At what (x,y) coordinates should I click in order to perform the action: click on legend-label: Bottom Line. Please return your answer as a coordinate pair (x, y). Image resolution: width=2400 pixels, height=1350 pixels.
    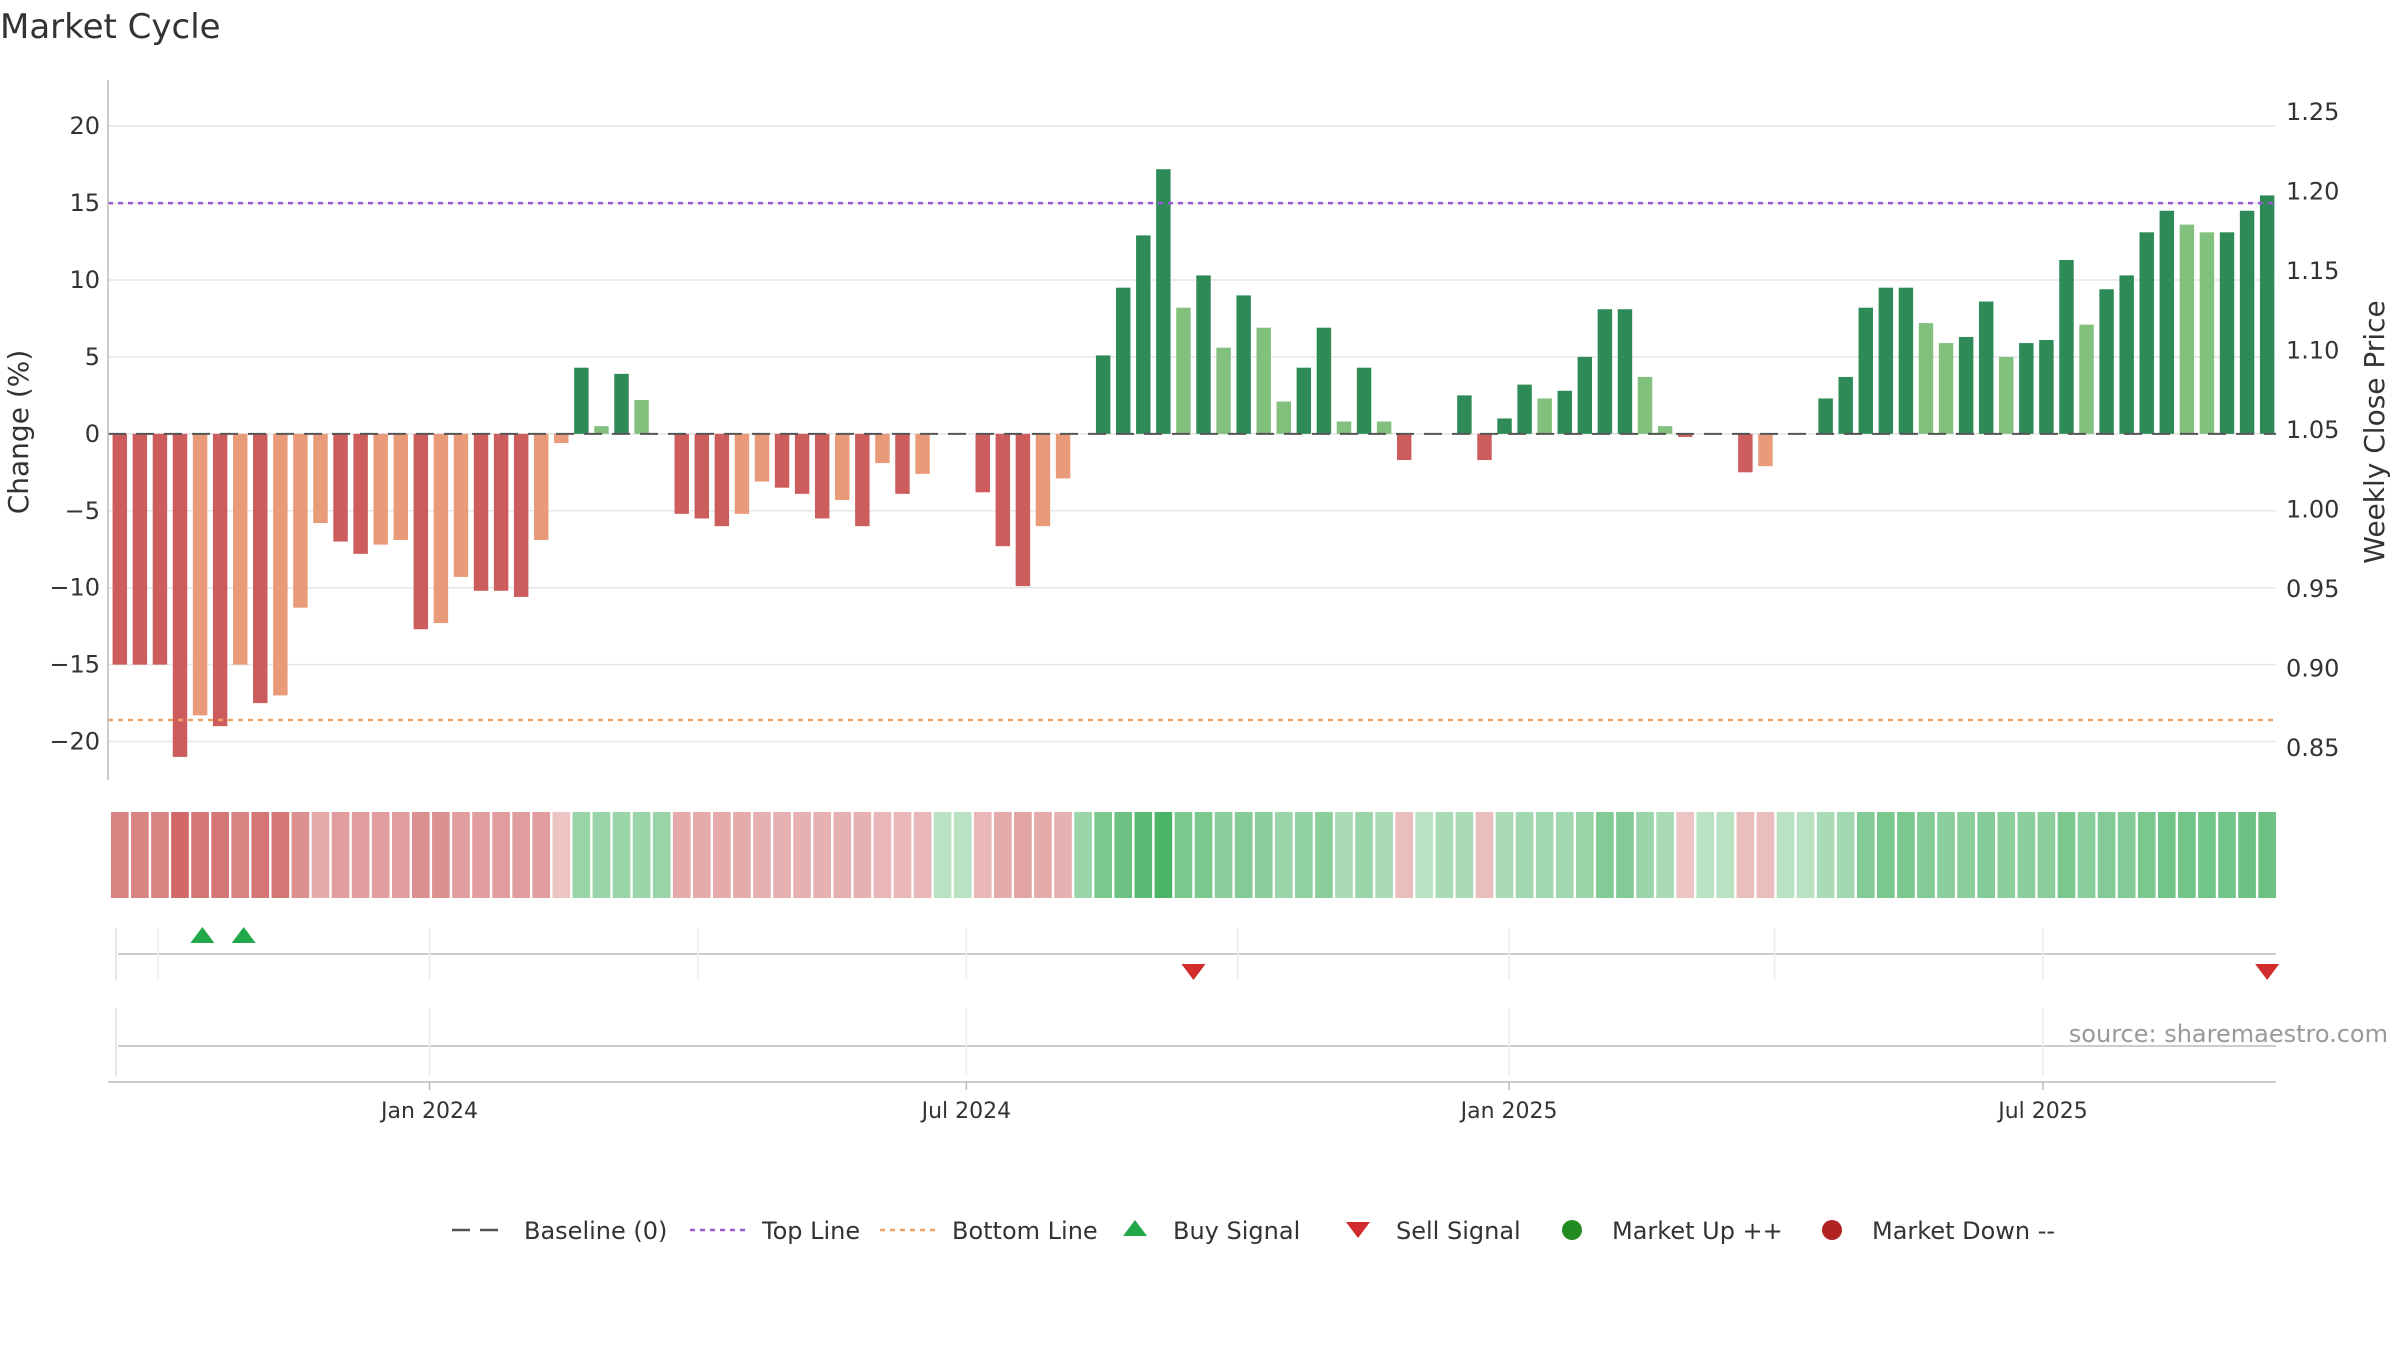
    Looking at the image, I should click on (1025, 1231).